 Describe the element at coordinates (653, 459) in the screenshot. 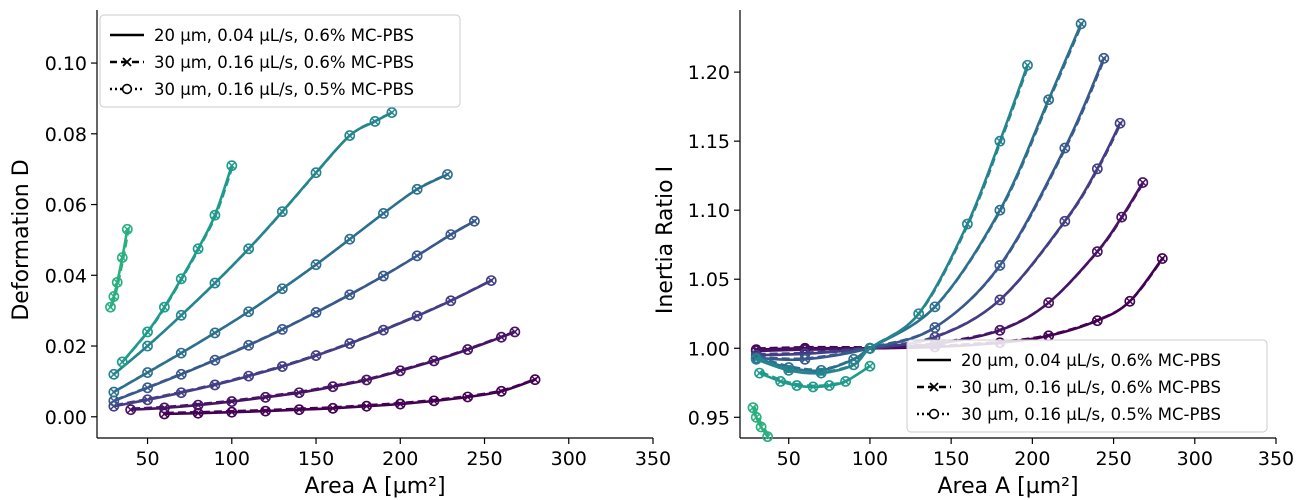

I see `x-tick-label: 350` at that location.